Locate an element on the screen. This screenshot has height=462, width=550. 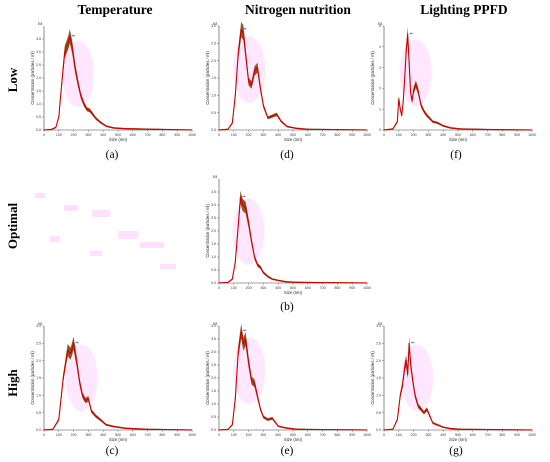
caption-g: (g) is located at coordinates (456, 451).